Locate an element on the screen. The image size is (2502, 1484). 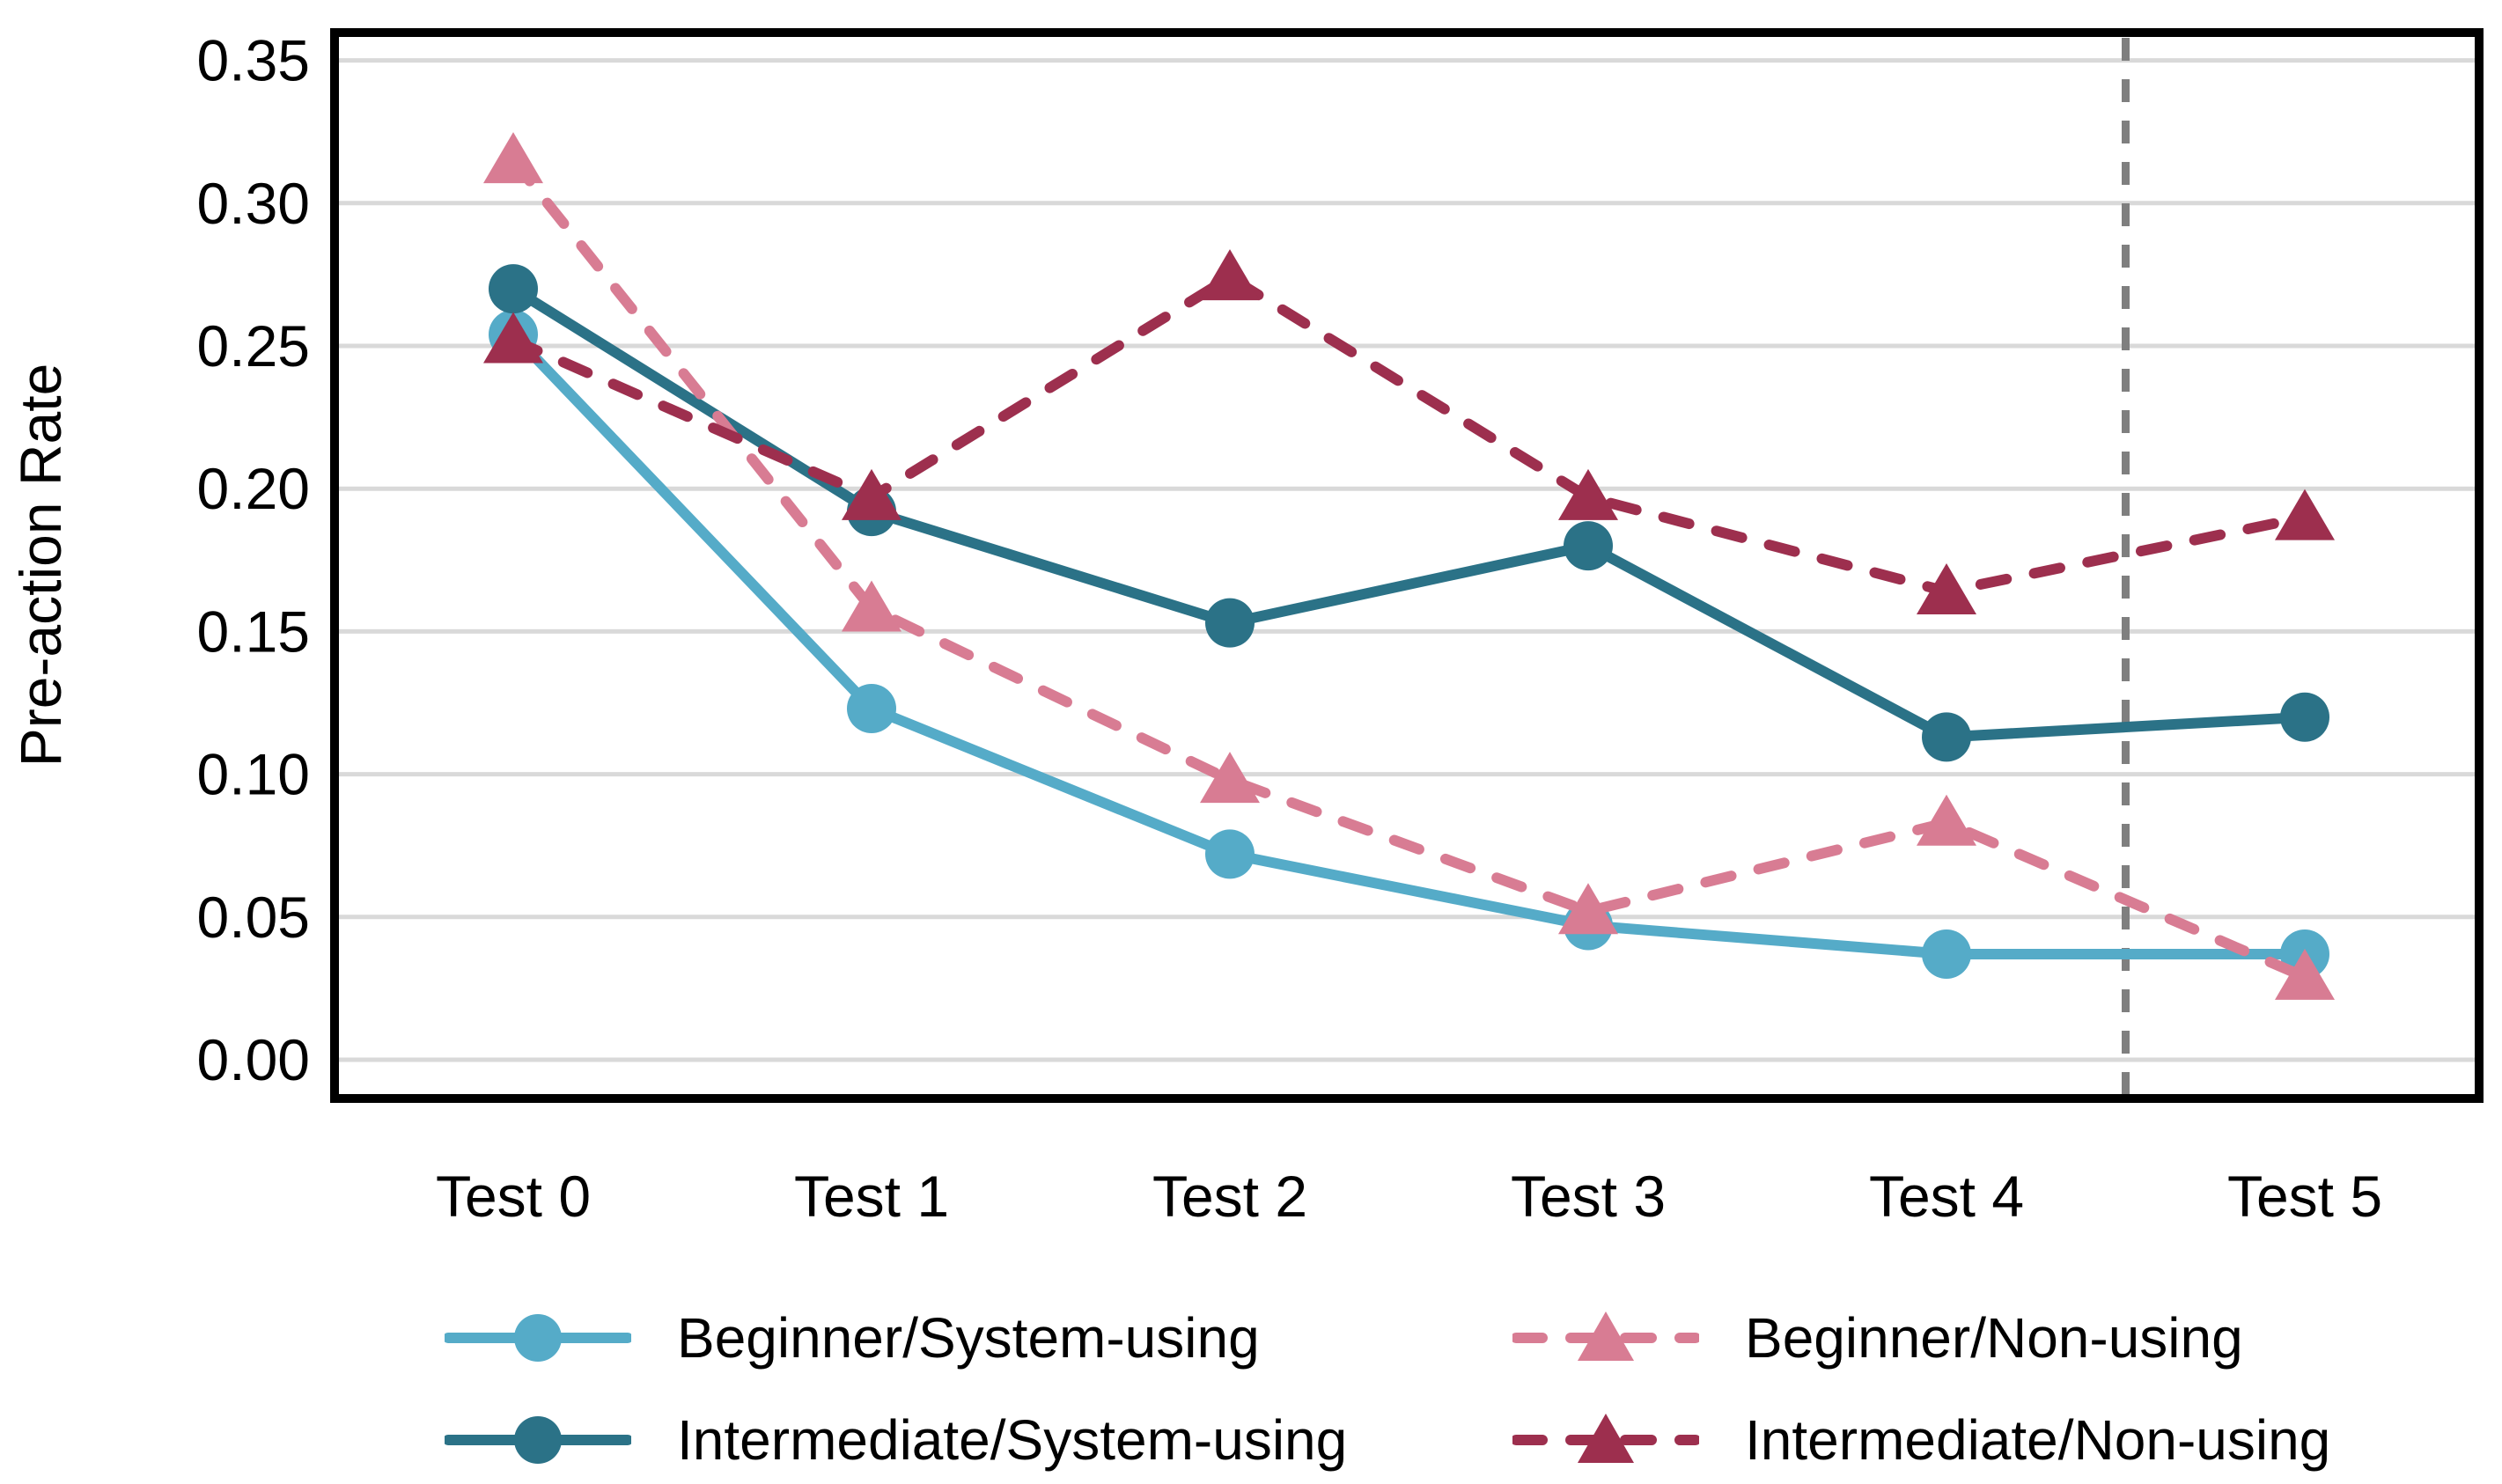
legend-marker-triangle-intermediate-non-using is located at coordinates (1606, 1438).